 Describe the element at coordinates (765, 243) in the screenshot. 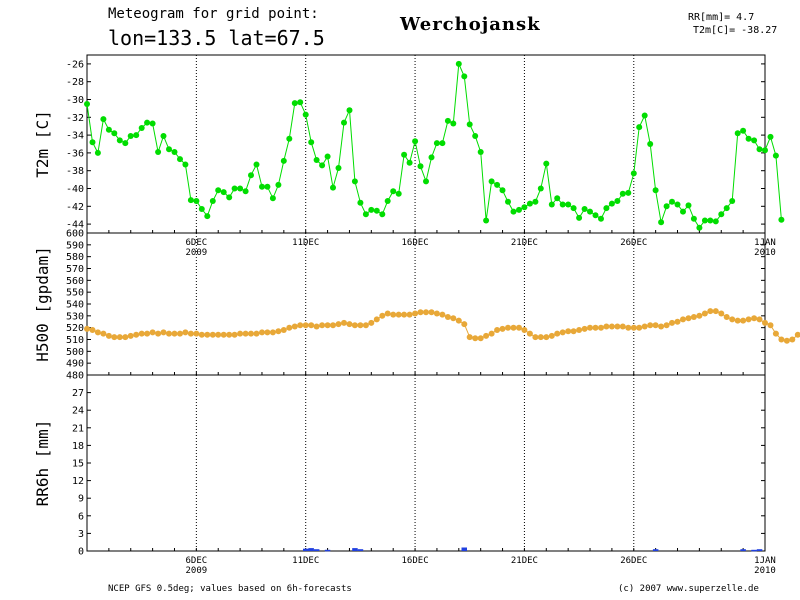

I see `x-tick-label: 1JAN` at that location.